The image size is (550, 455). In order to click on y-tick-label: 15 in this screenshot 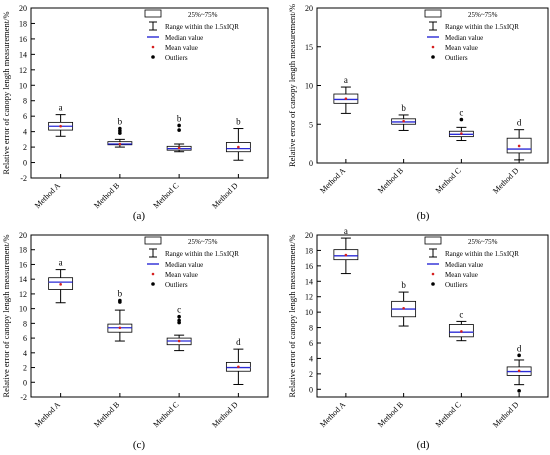, I will do `click(309, 47)`.